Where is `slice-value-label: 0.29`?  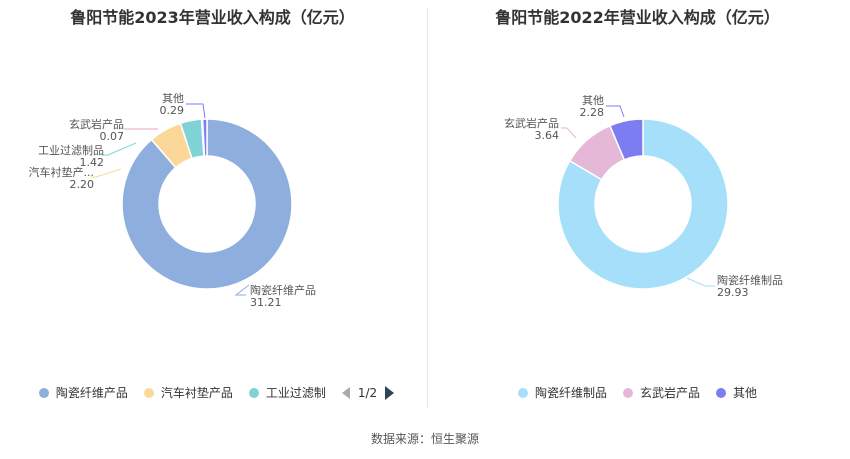
slice-value-label: 0.29 is located at coordinates (172, 110).